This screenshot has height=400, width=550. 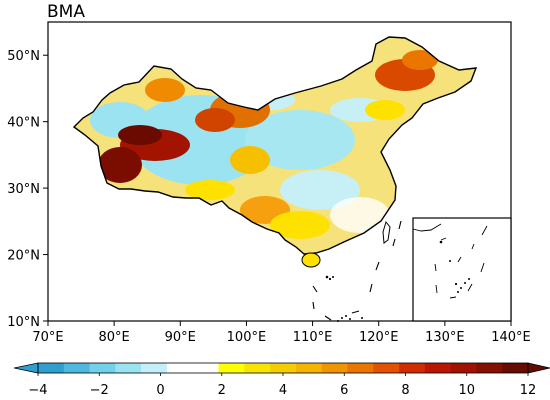 What do you see at coordinates (23, 322) in the screenshot?
I see `y-tick-label: 10°N` at bounding box center [23, 322].